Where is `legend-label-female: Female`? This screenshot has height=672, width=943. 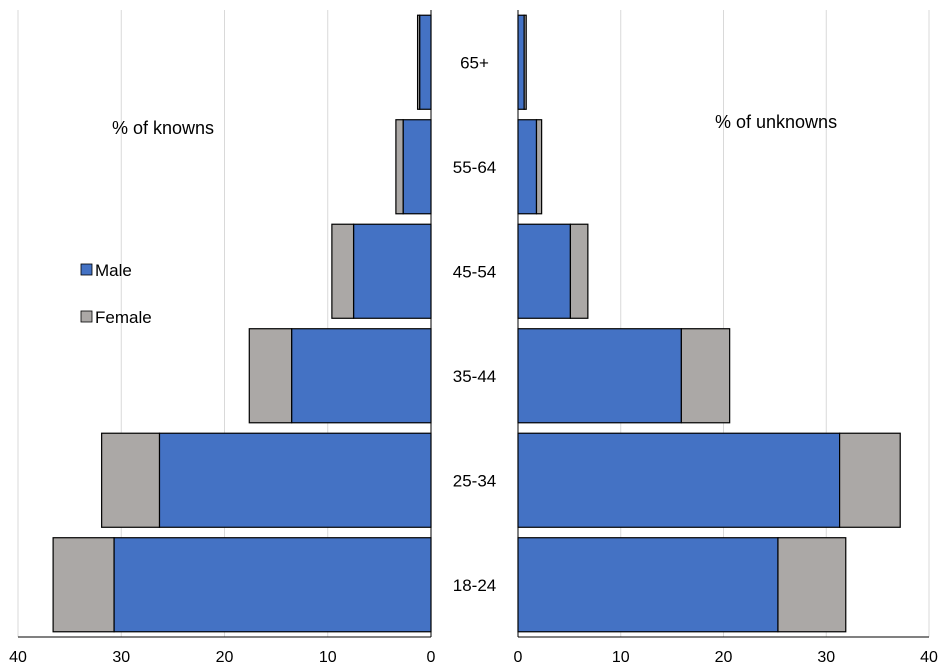 legend-label-female: Female is located at coordinates (123, 317).